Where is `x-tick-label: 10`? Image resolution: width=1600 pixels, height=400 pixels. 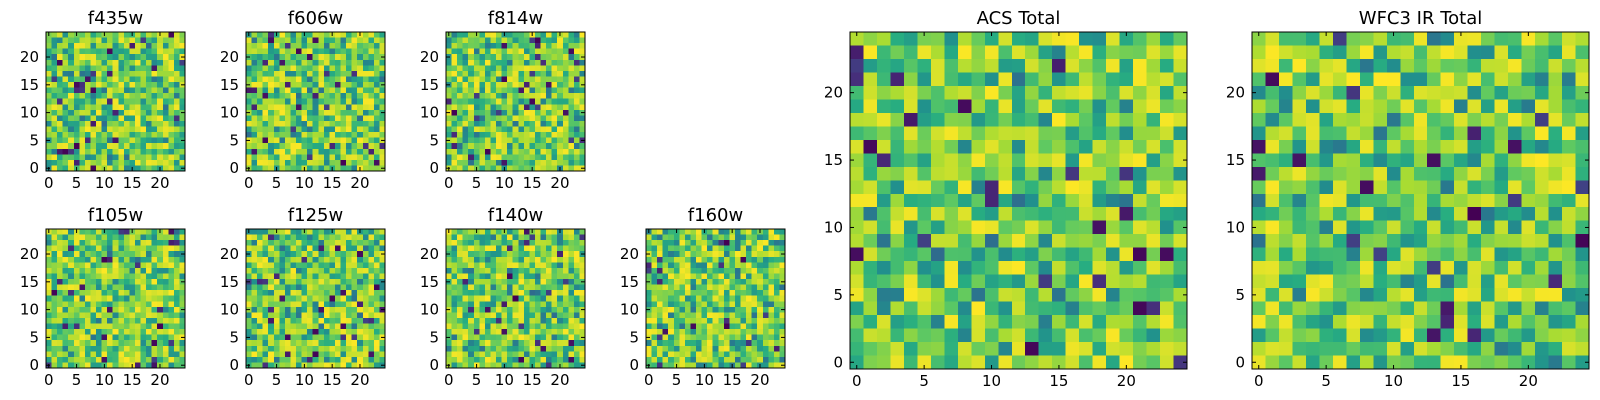
x-tick-label: 10 is located at coordinates (304, 380).